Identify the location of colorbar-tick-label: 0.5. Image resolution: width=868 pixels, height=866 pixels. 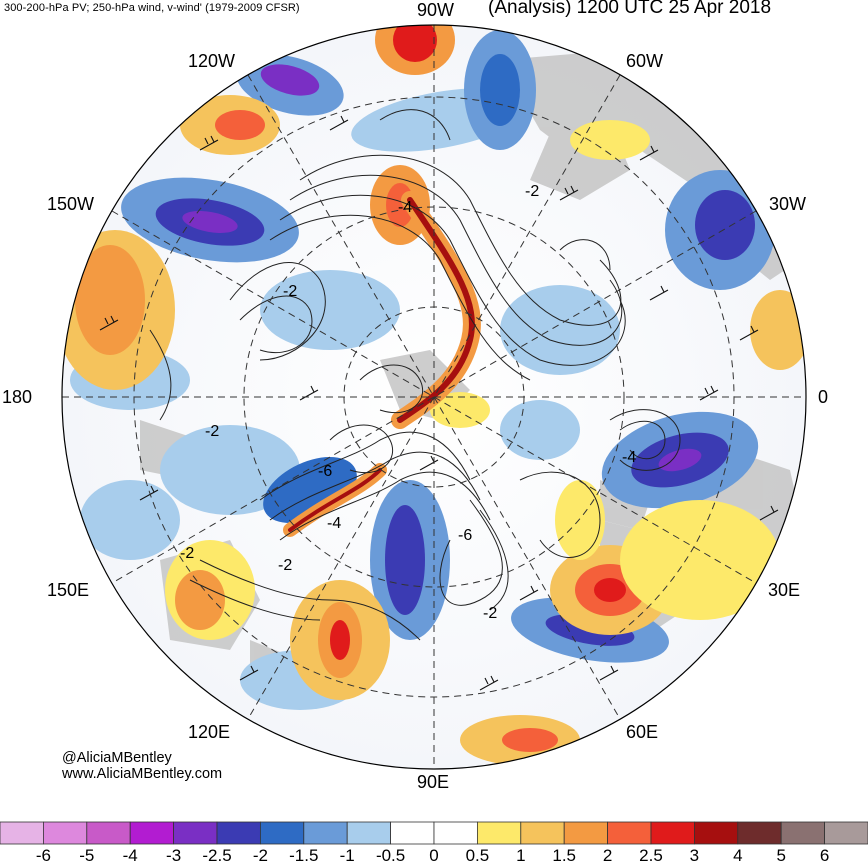
(477, 855).